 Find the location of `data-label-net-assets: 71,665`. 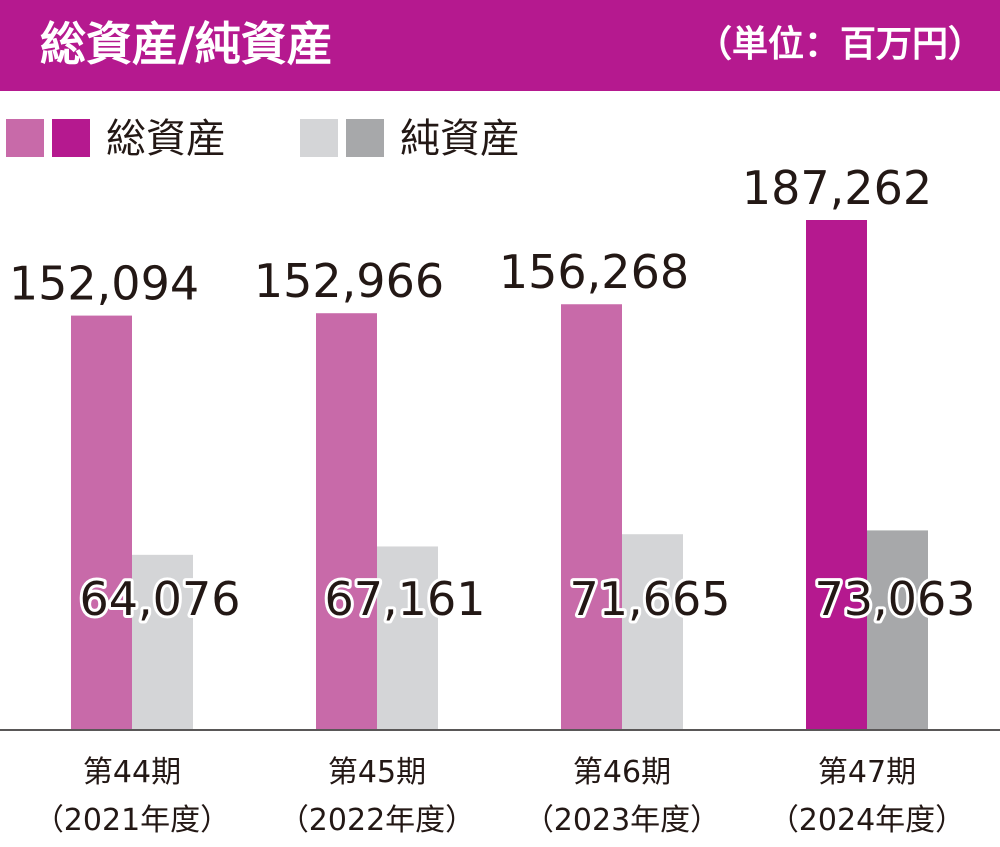

data-label-net-assets: 71,665 is located at coordinates (650, 599).